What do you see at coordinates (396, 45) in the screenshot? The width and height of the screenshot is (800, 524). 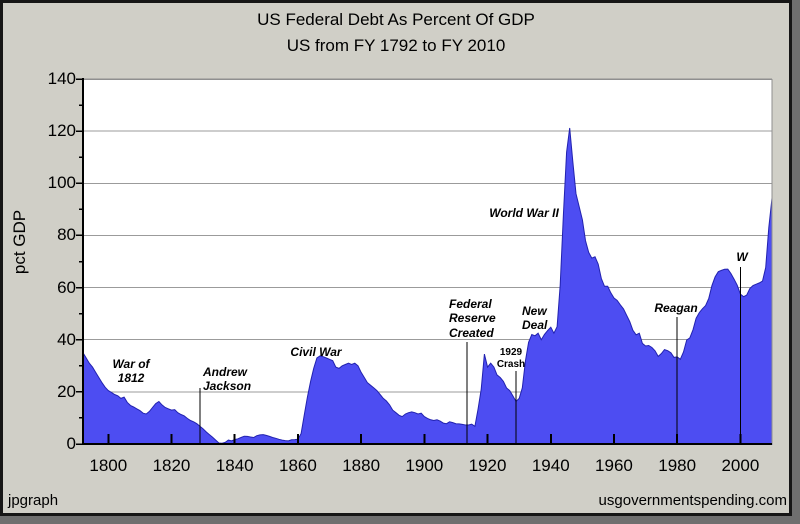 I see `chart-subtitle: US from FY 1792 to FY 2010` at bounding box center [396, 45].